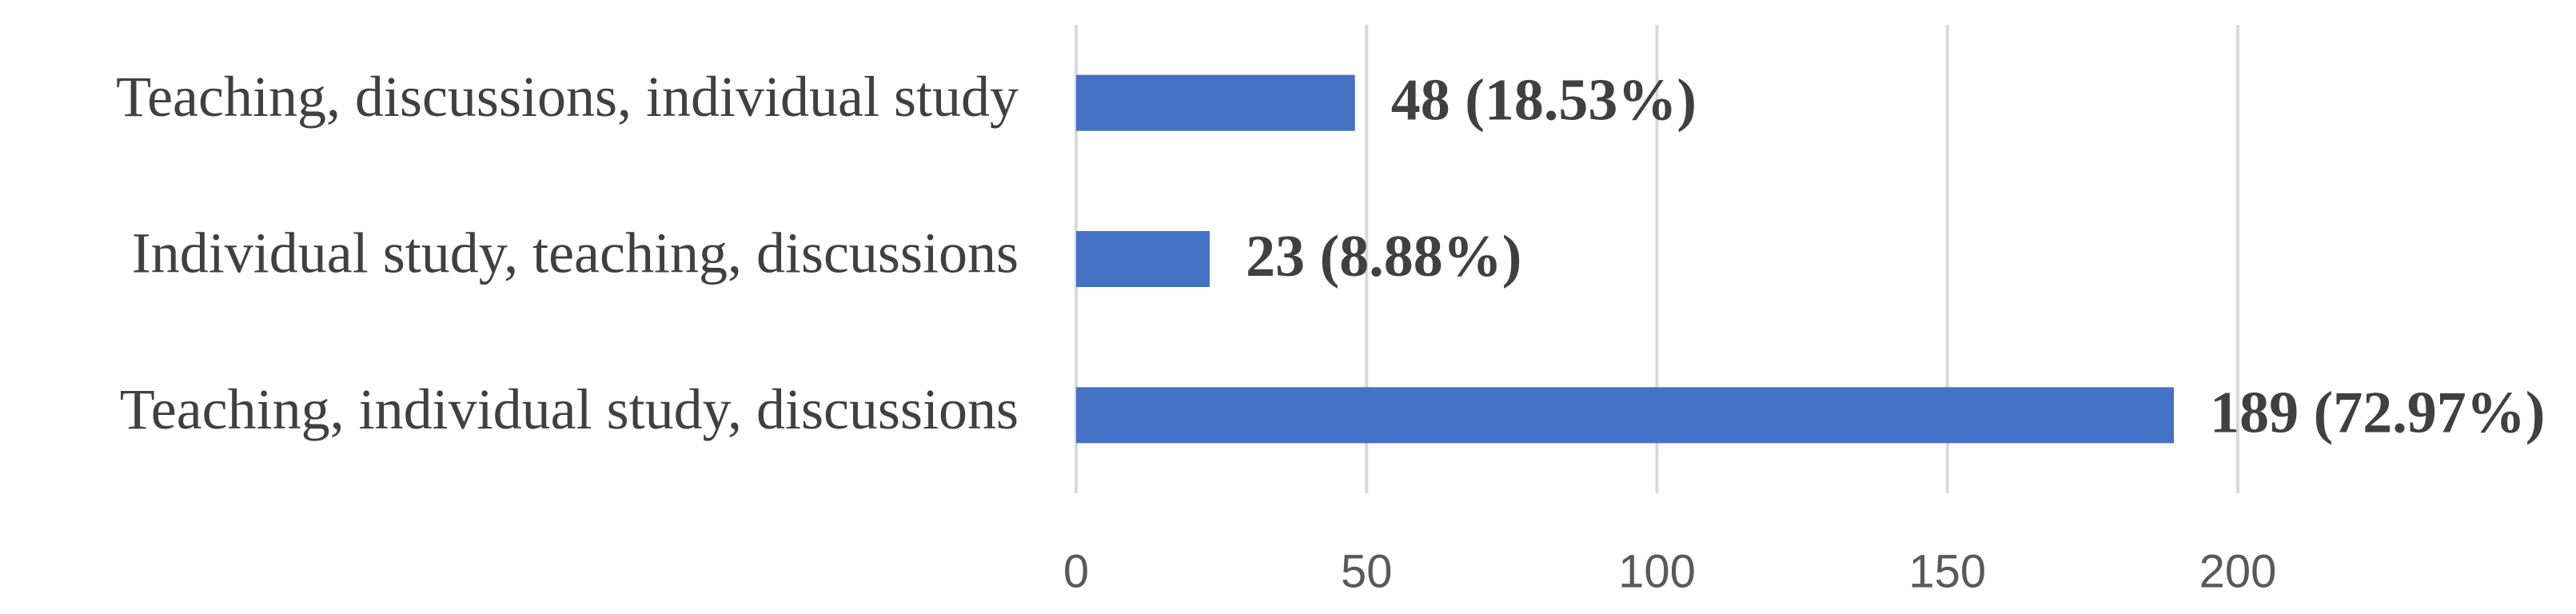 This screenshot has height=614, width=2576. I want to click on x-tick-label: 200, so click(2238, 571).